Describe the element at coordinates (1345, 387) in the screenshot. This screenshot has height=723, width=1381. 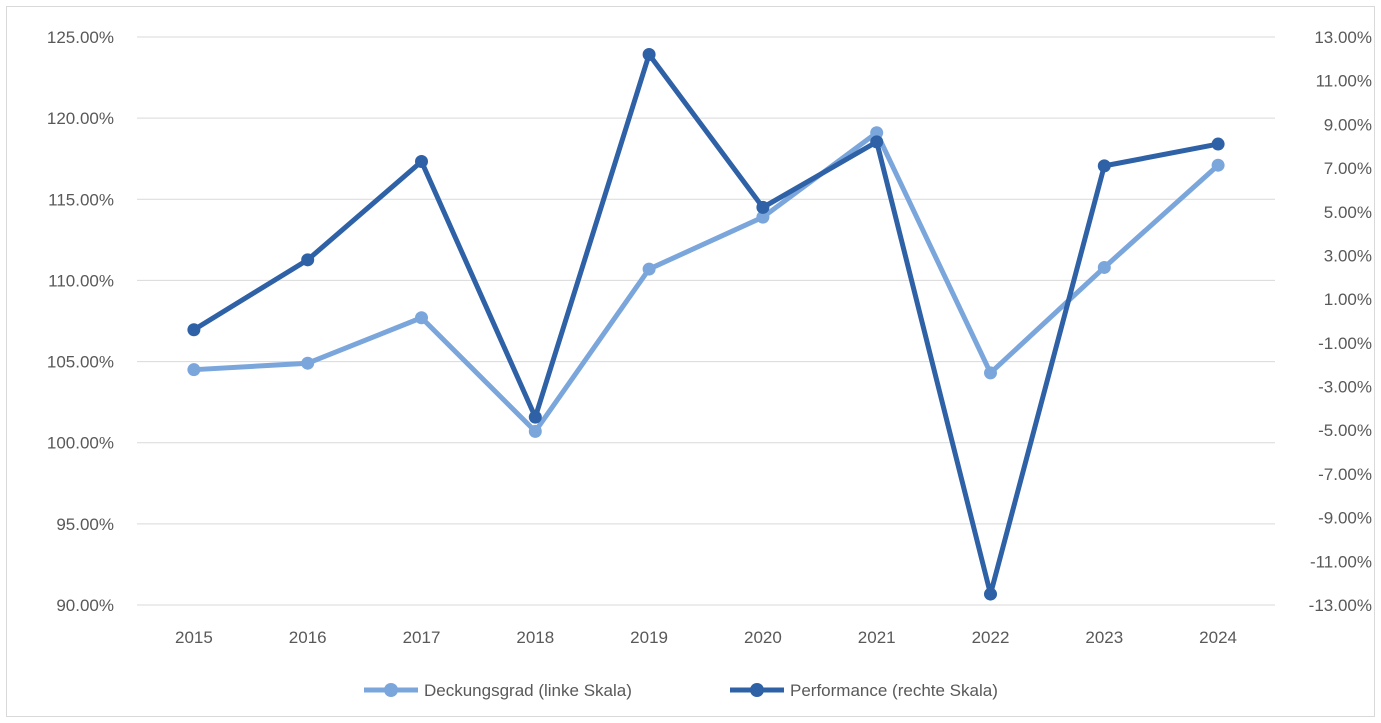
I see `y-right-tick-label: -3.00%` at that location.